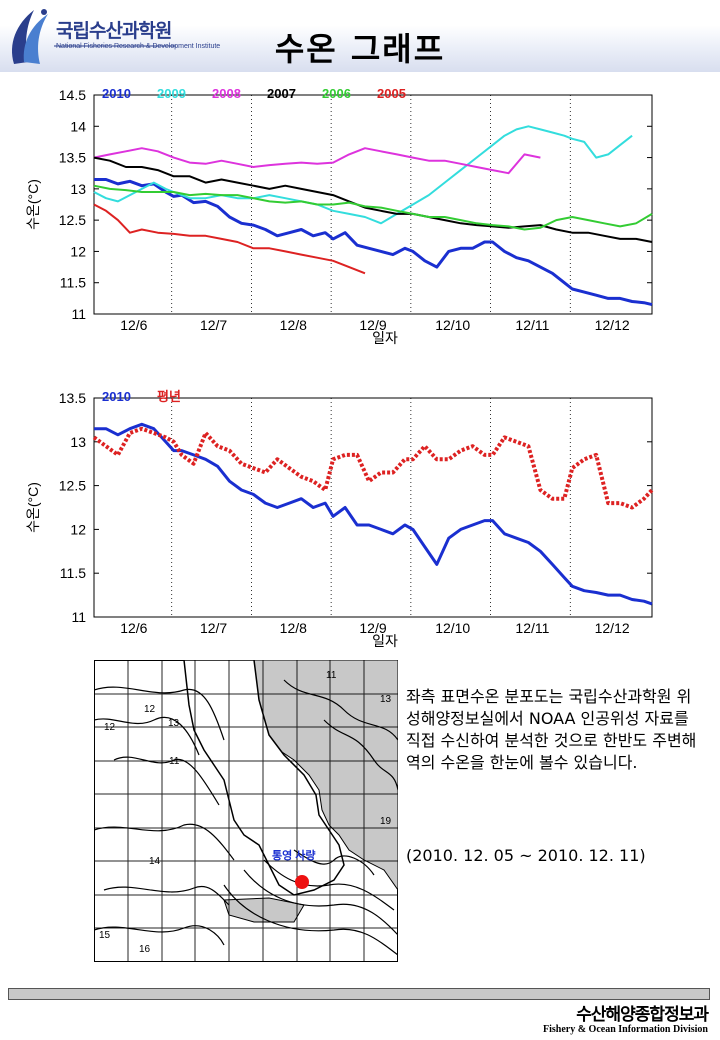  Describe the element at coordinates (526, 855) in the screenshot. I see `period: (2010. 12. 05 ~ 2010. 12. 11)` at that location.